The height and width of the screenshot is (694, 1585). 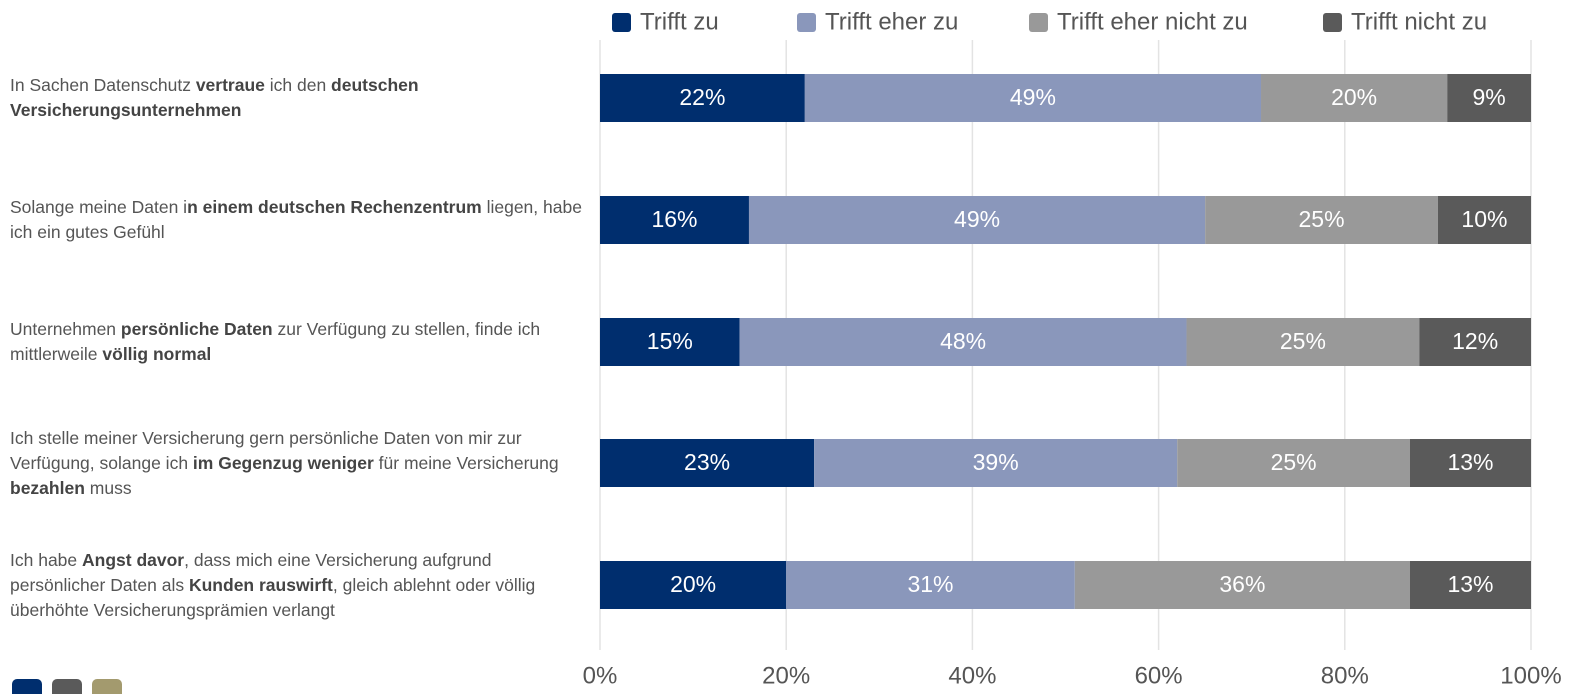 What do you see at coordinates (196, 329) in the screenshot?
I see `label-segment: persönliche Daten` at bounding box center [196, 329].